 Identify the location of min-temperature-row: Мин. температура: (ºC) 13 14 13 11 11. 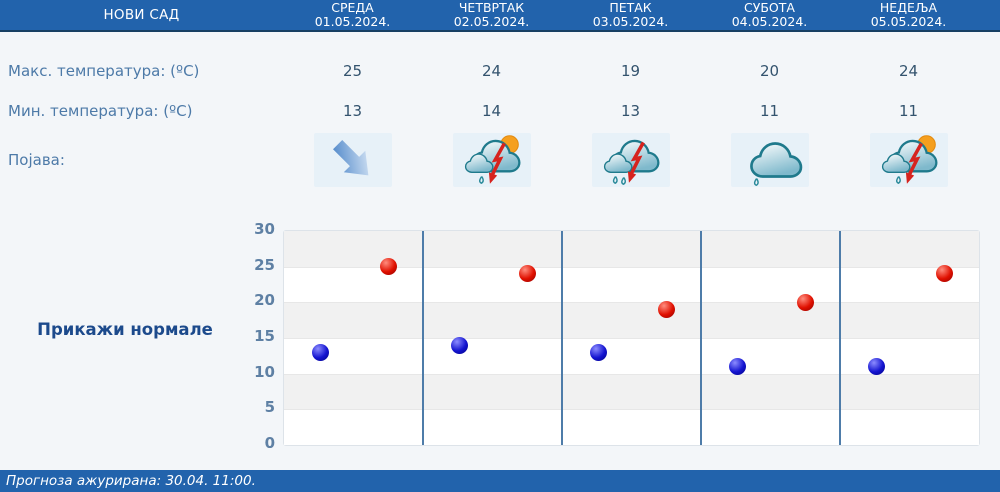
(500, 110).